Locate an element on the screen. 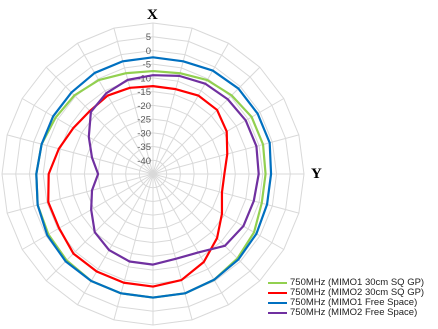  radial-tick-label: -30 is located at coordinates (144, 133).